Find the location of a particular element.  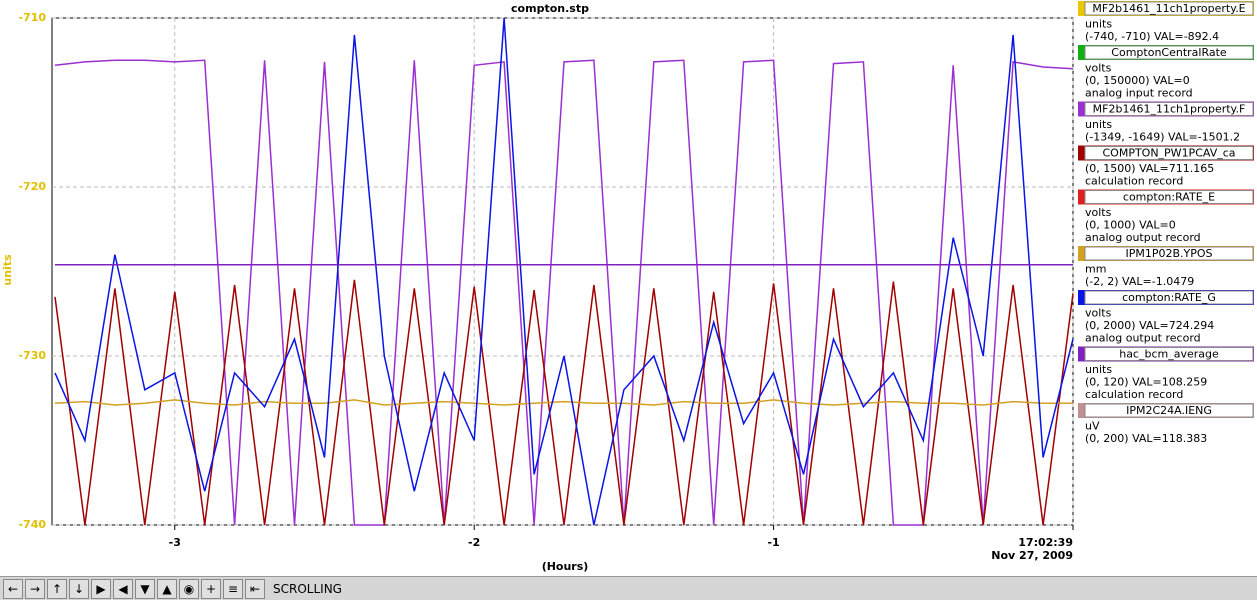

button-reset: ◉ is located at coordinates (189, 588).